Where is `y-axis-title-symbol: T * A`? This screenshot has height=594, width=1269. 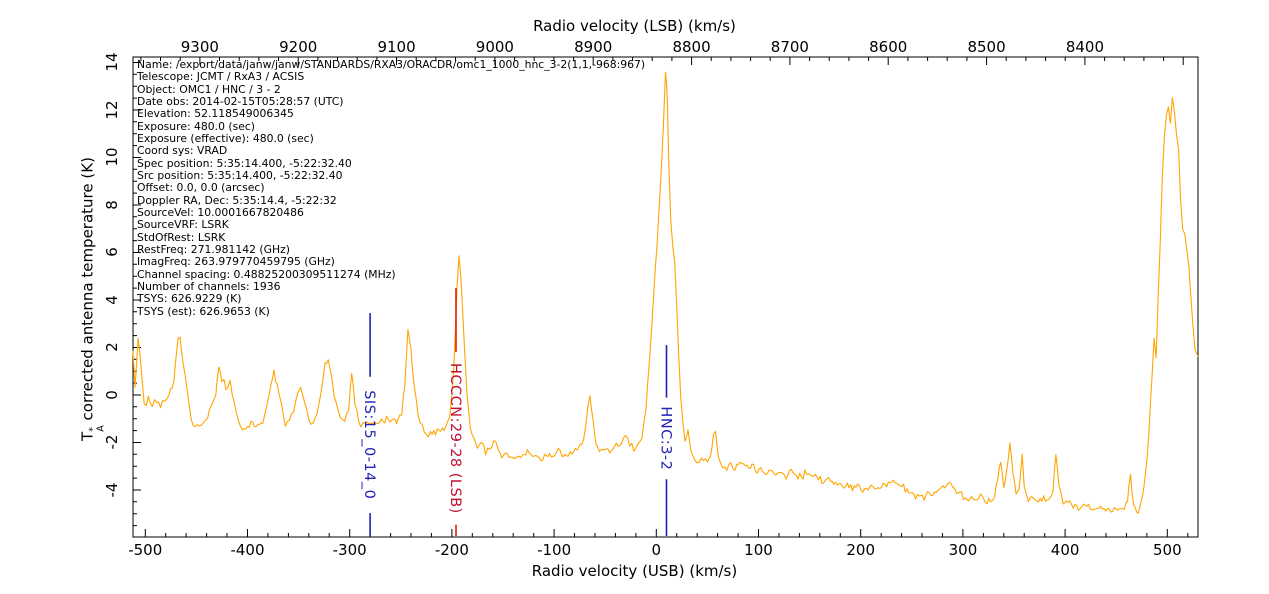
y-axis-title-symbol: T * A is located at coordinates (92, 433).